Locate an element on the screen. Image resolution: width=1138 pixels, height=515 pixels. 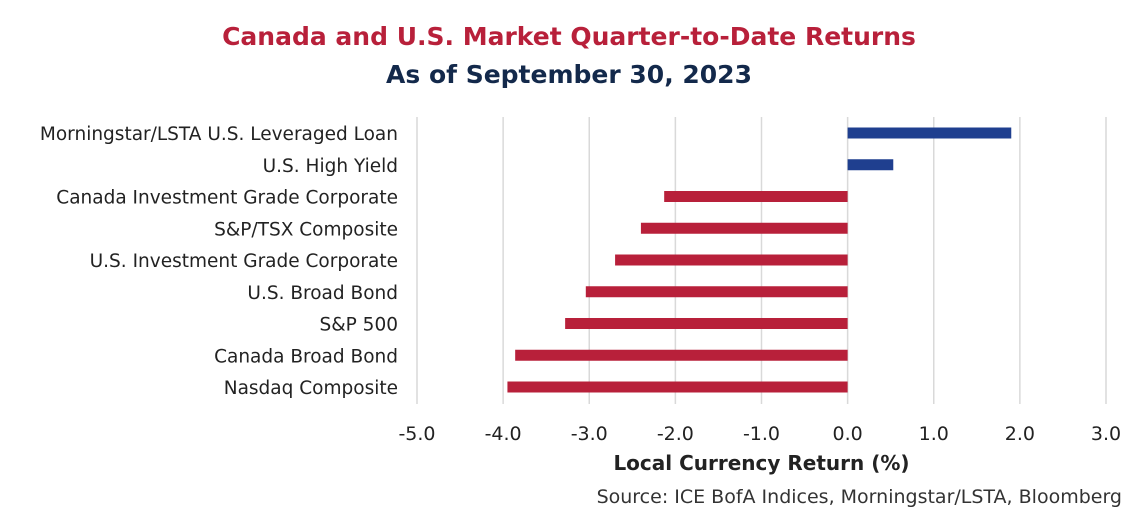
category-label: S&P/TSX Composite is located at coordinates (306, 229).